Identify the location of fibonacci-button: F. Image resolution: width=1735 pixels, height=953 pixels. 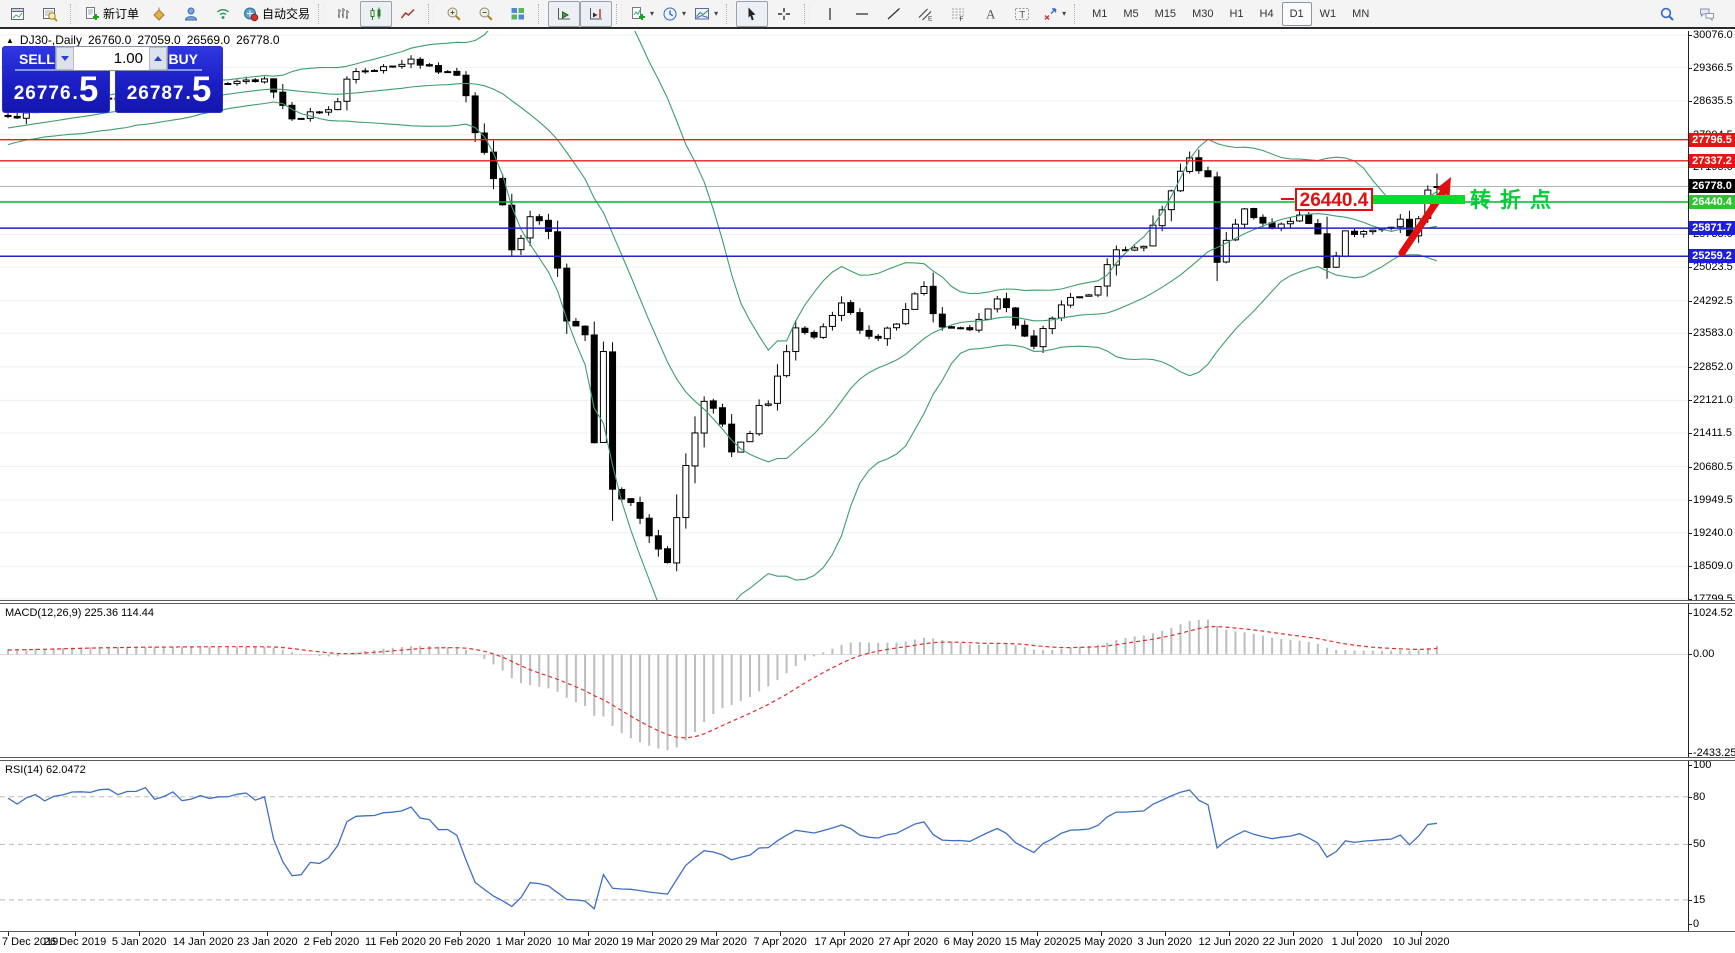
(958, 14).